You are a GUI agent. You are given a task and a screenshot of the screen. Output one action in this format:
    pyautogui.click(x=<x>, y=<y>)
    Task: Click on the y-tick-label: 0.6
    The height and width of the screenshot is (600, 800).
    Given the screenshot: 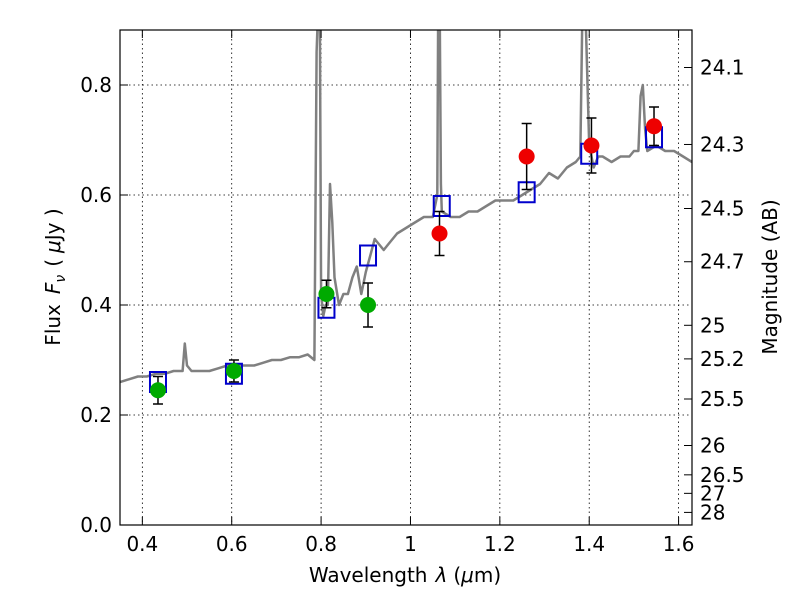 What is the action you would take?
    pyautogui.click(x=96, y=195)
    